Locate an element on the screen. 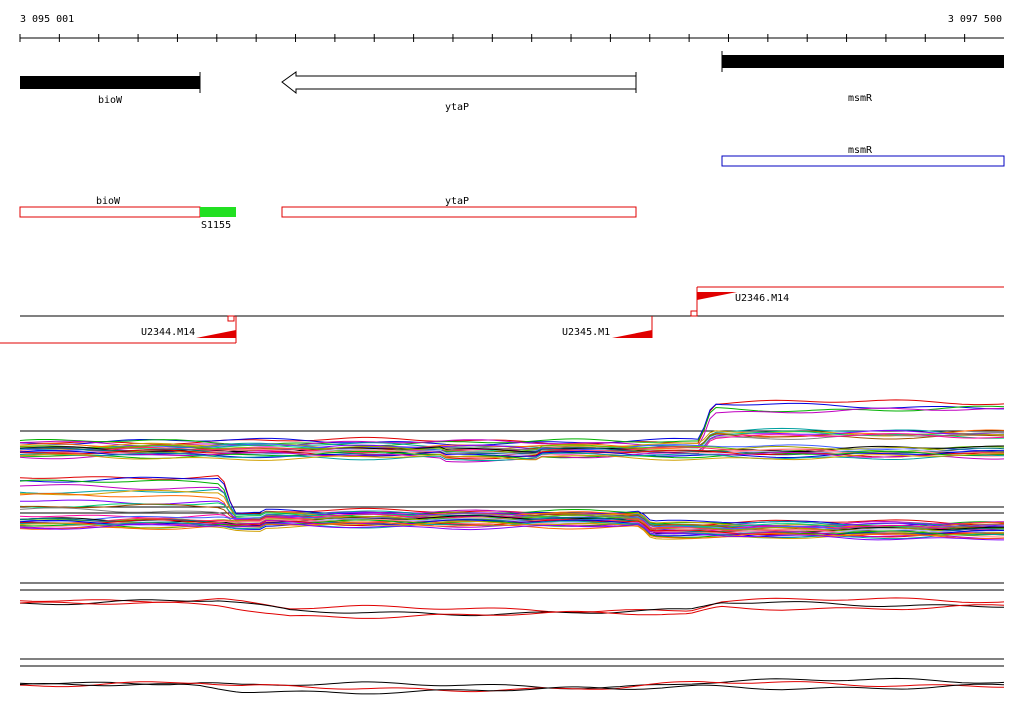 The height and width of the screenshot is (718, 1024). transcript-u2346 is located at coordinates (847, 301).